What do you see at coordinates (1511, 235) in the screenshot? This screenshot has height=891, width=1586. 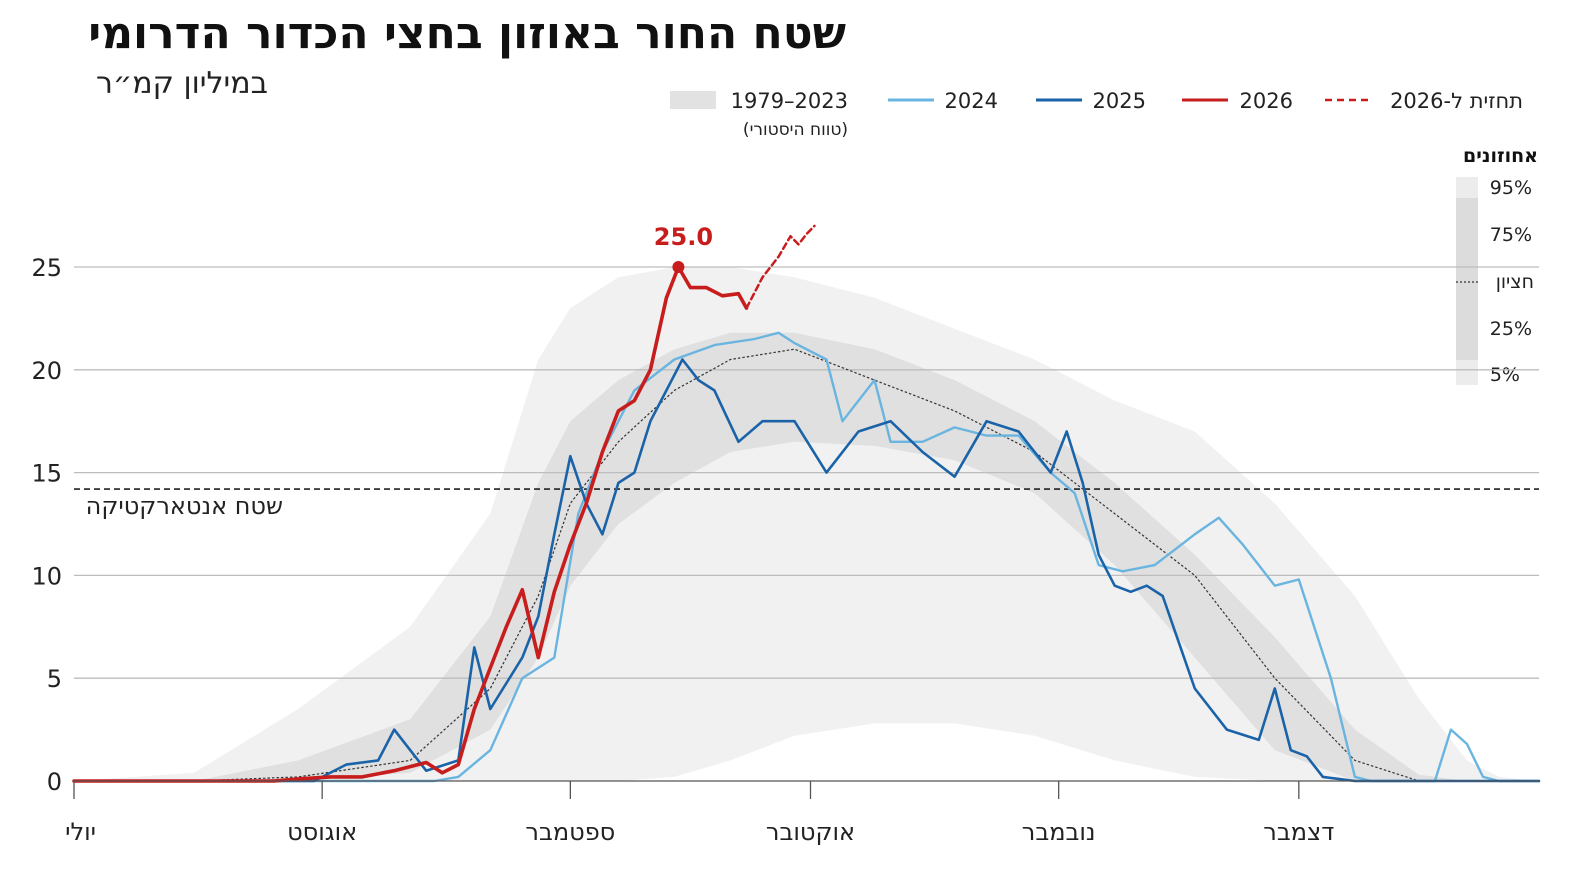 I see `percentile-75-label: 75%` at bounding box center [1511, 235].